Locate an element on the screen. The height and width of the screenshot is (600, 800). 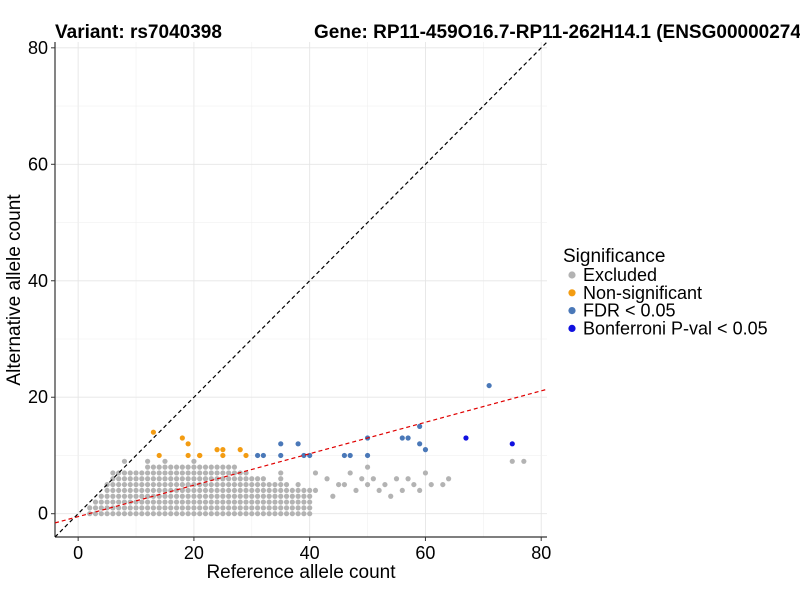
legend-key-nonsig is located at coordinates (572, 293).